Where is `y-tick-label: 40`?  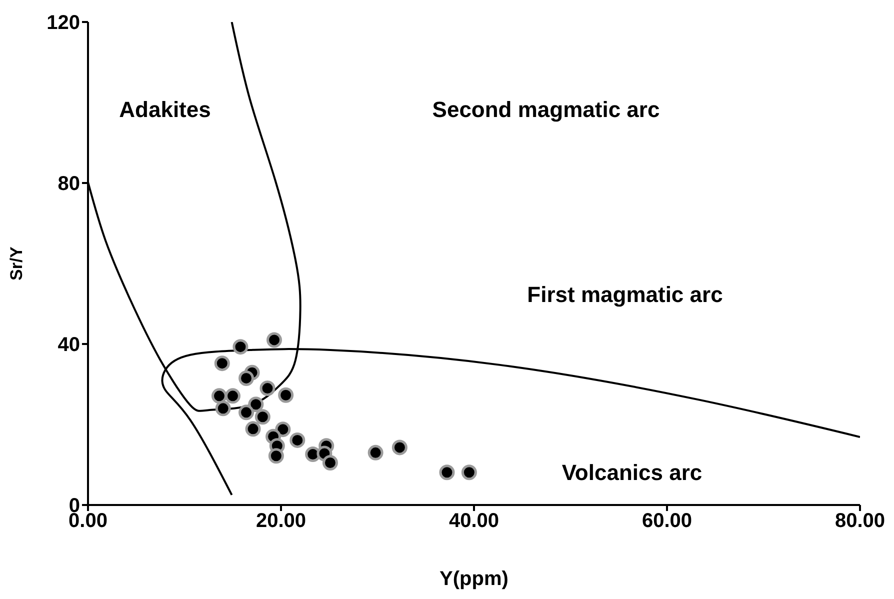
y-tick-label: 40 is located at coordinates (69, 345).